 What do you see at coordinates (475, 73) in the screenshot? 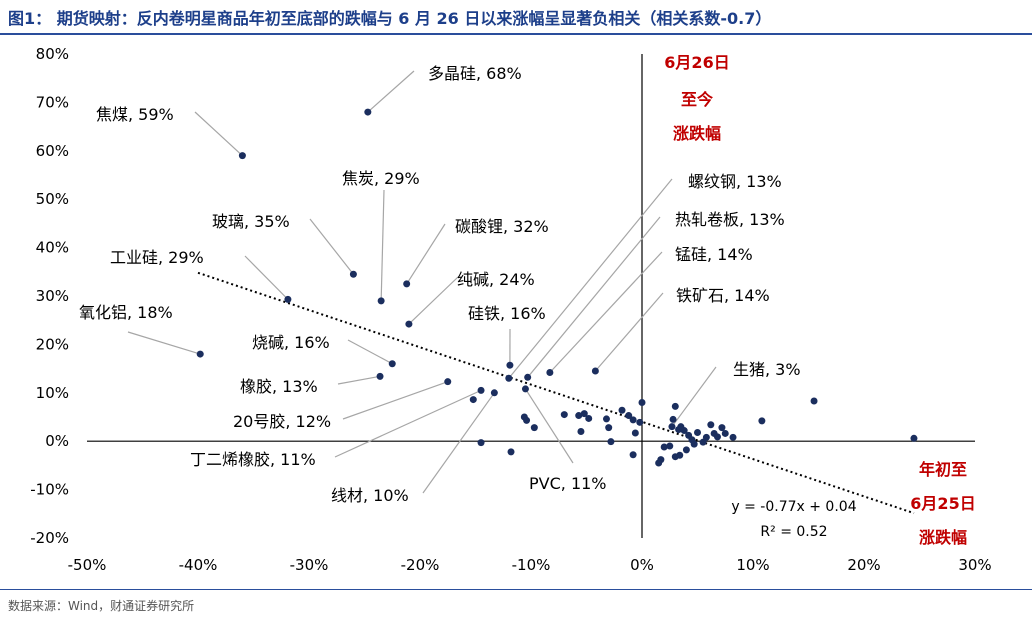
I see `data-label: 多晶硅, 68%` at bounding box center [475, 73].